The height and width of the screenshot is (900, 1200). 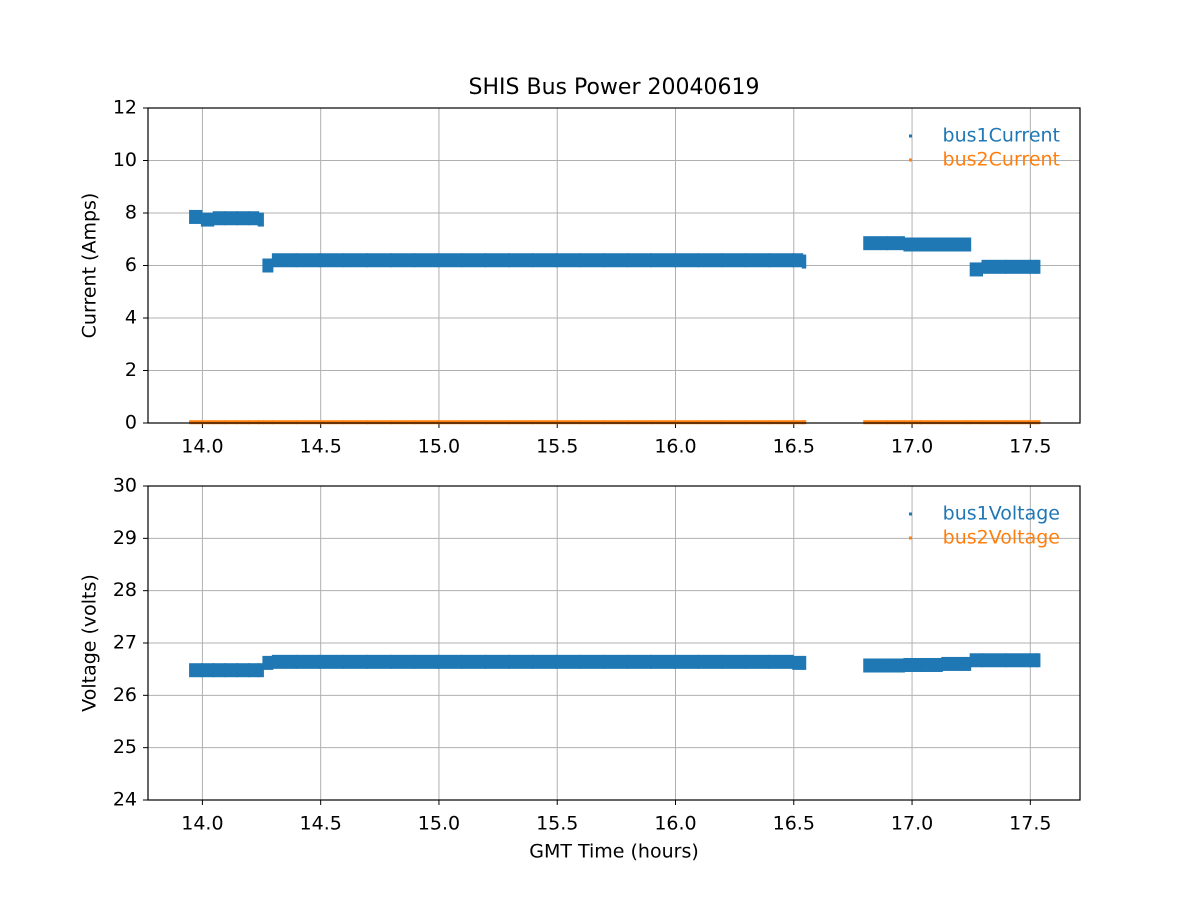 What do you see at coordinates (321, 447) in the screenshot?
I see `x-tick-label: 14.5` at bounding box center [321, 447].